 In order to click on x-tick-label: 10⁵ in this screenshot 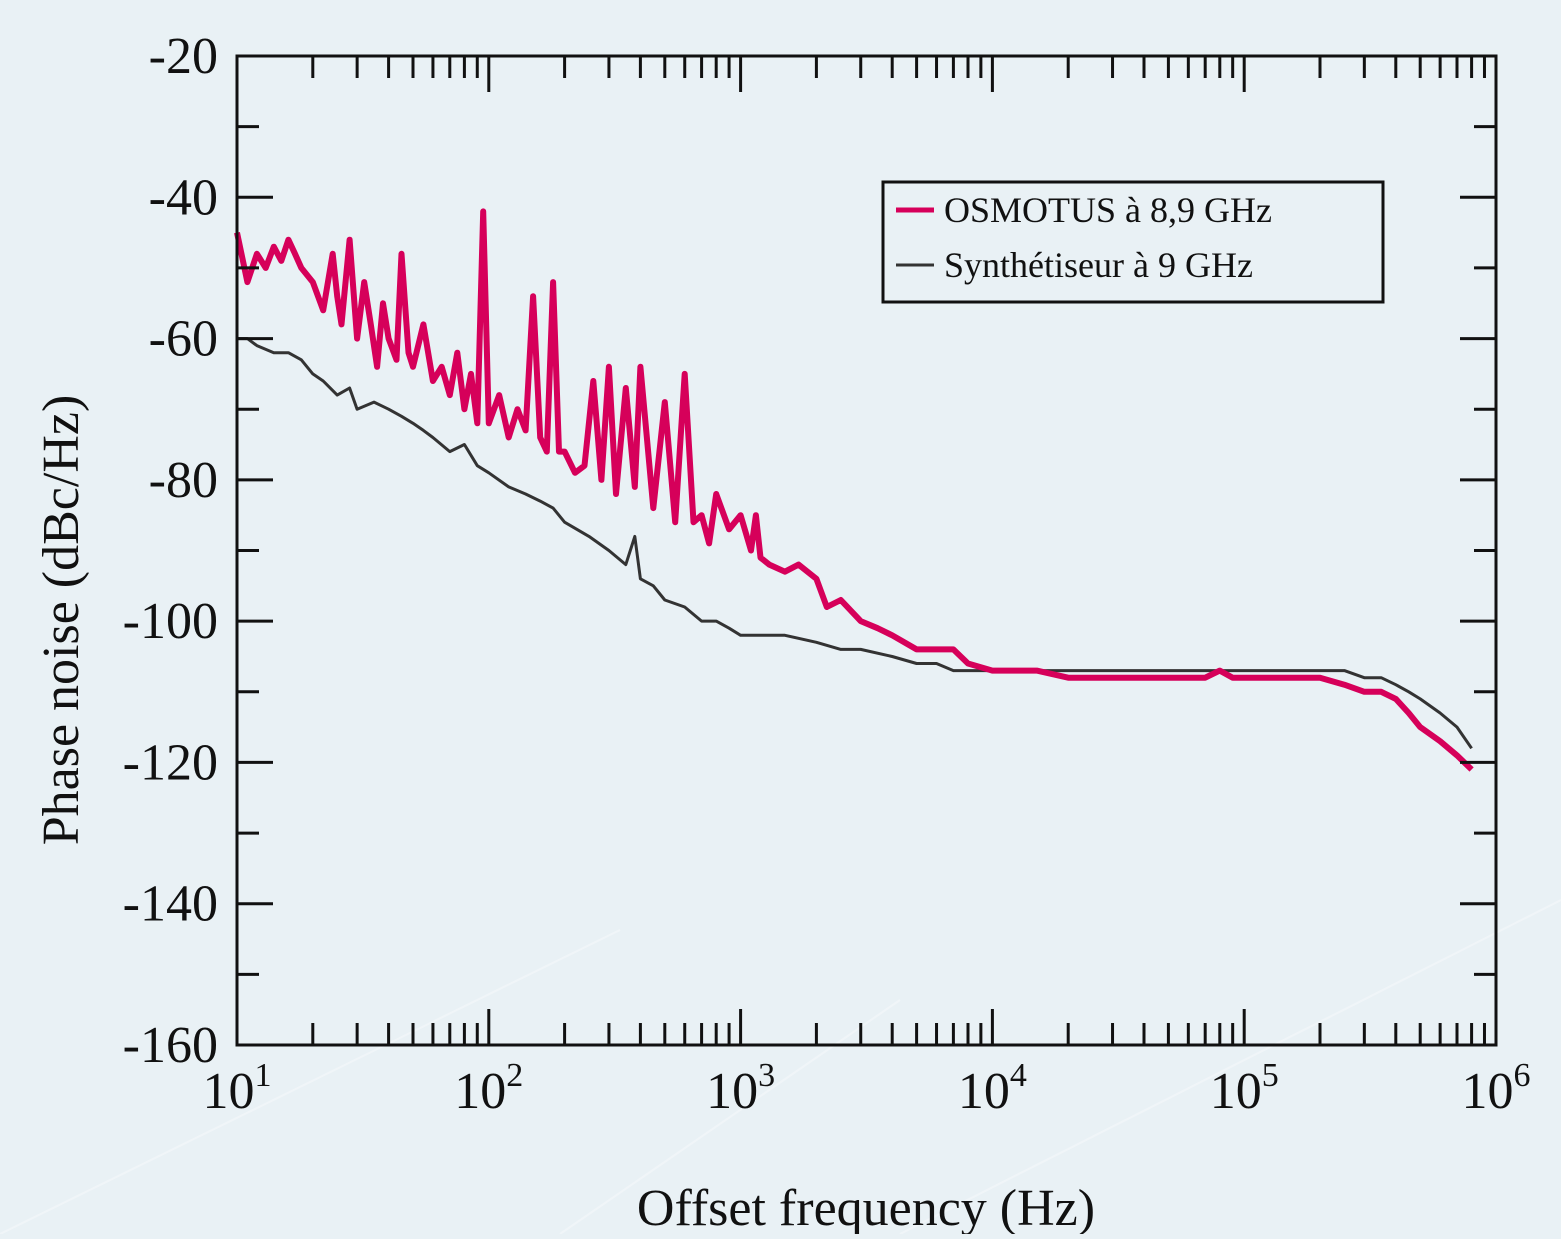, I will do `click(1244, 1088)`.